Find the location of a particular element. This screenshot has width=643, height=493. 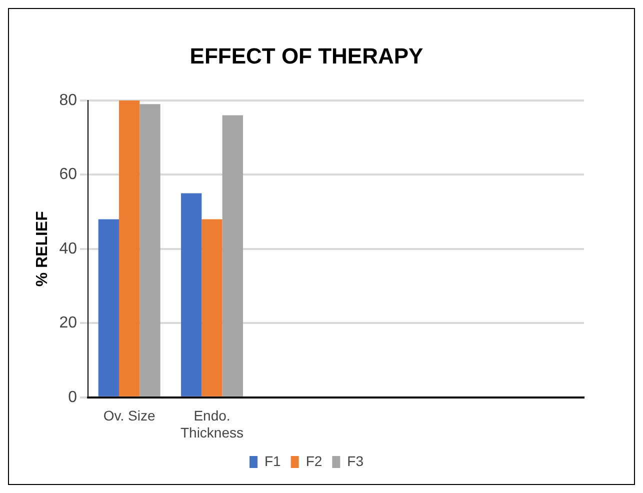

x-tick-label: Endo. Thickness is located at coordinates (212, 424).